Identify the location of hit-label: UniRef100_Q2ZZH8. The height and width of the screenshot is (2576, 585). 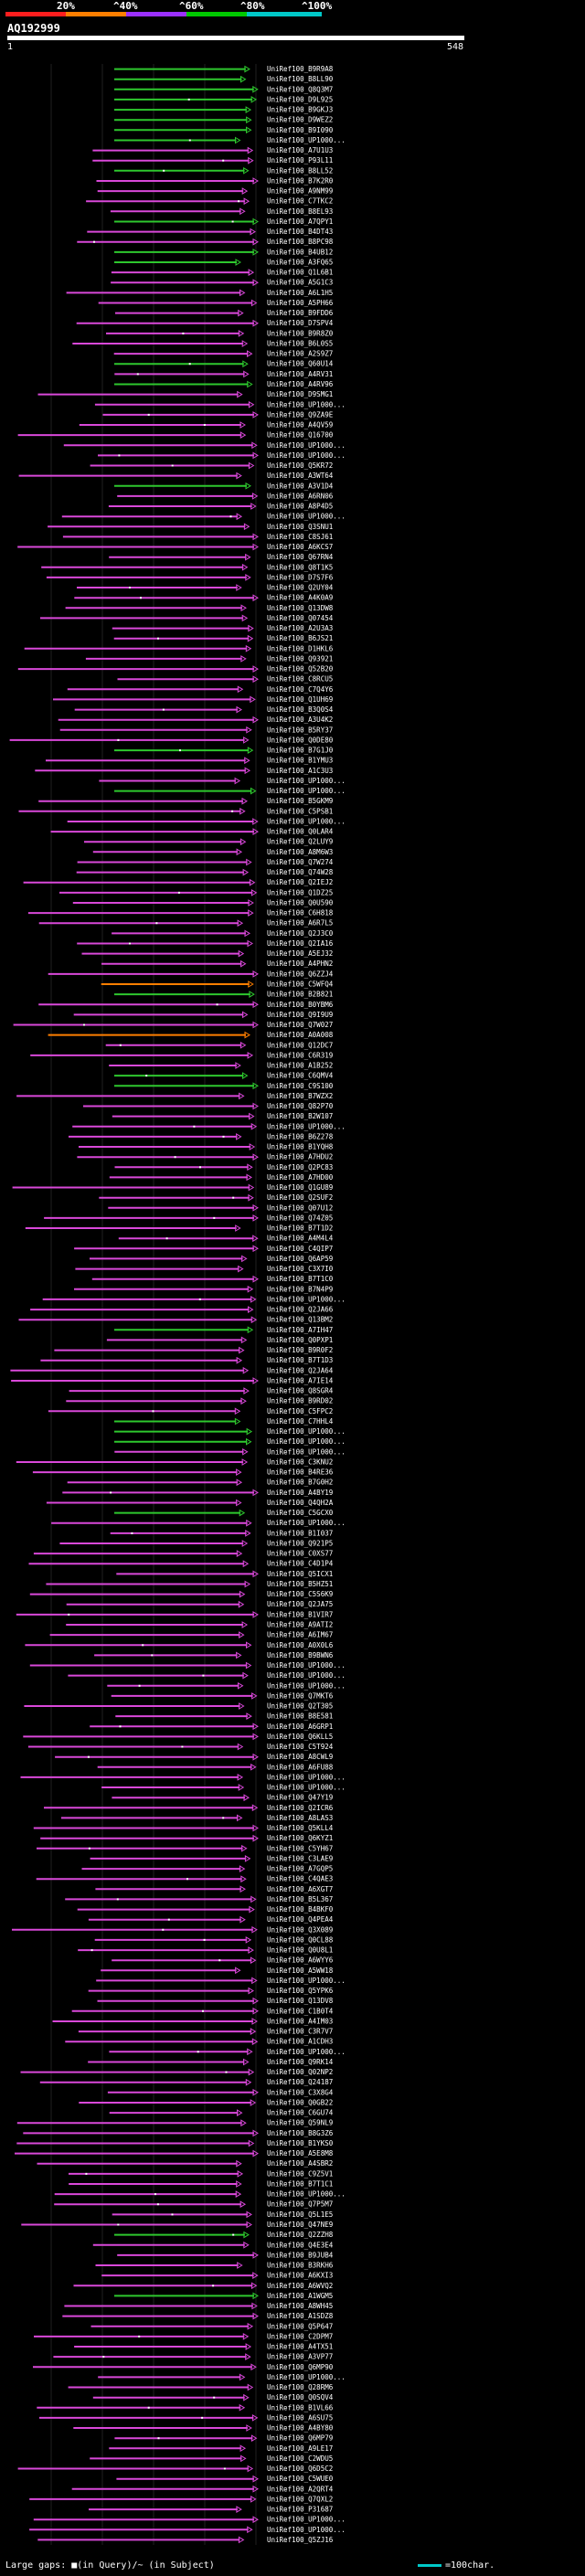
(300, 2235).